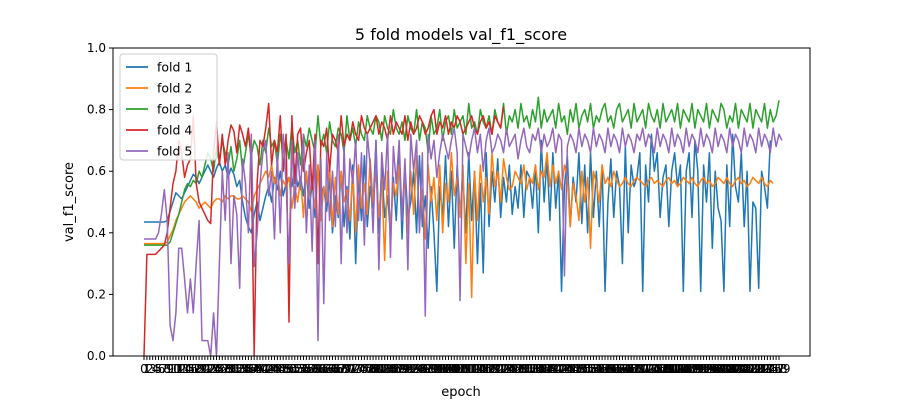  I want to click on x-tick-label: 163, so click(616, 369).